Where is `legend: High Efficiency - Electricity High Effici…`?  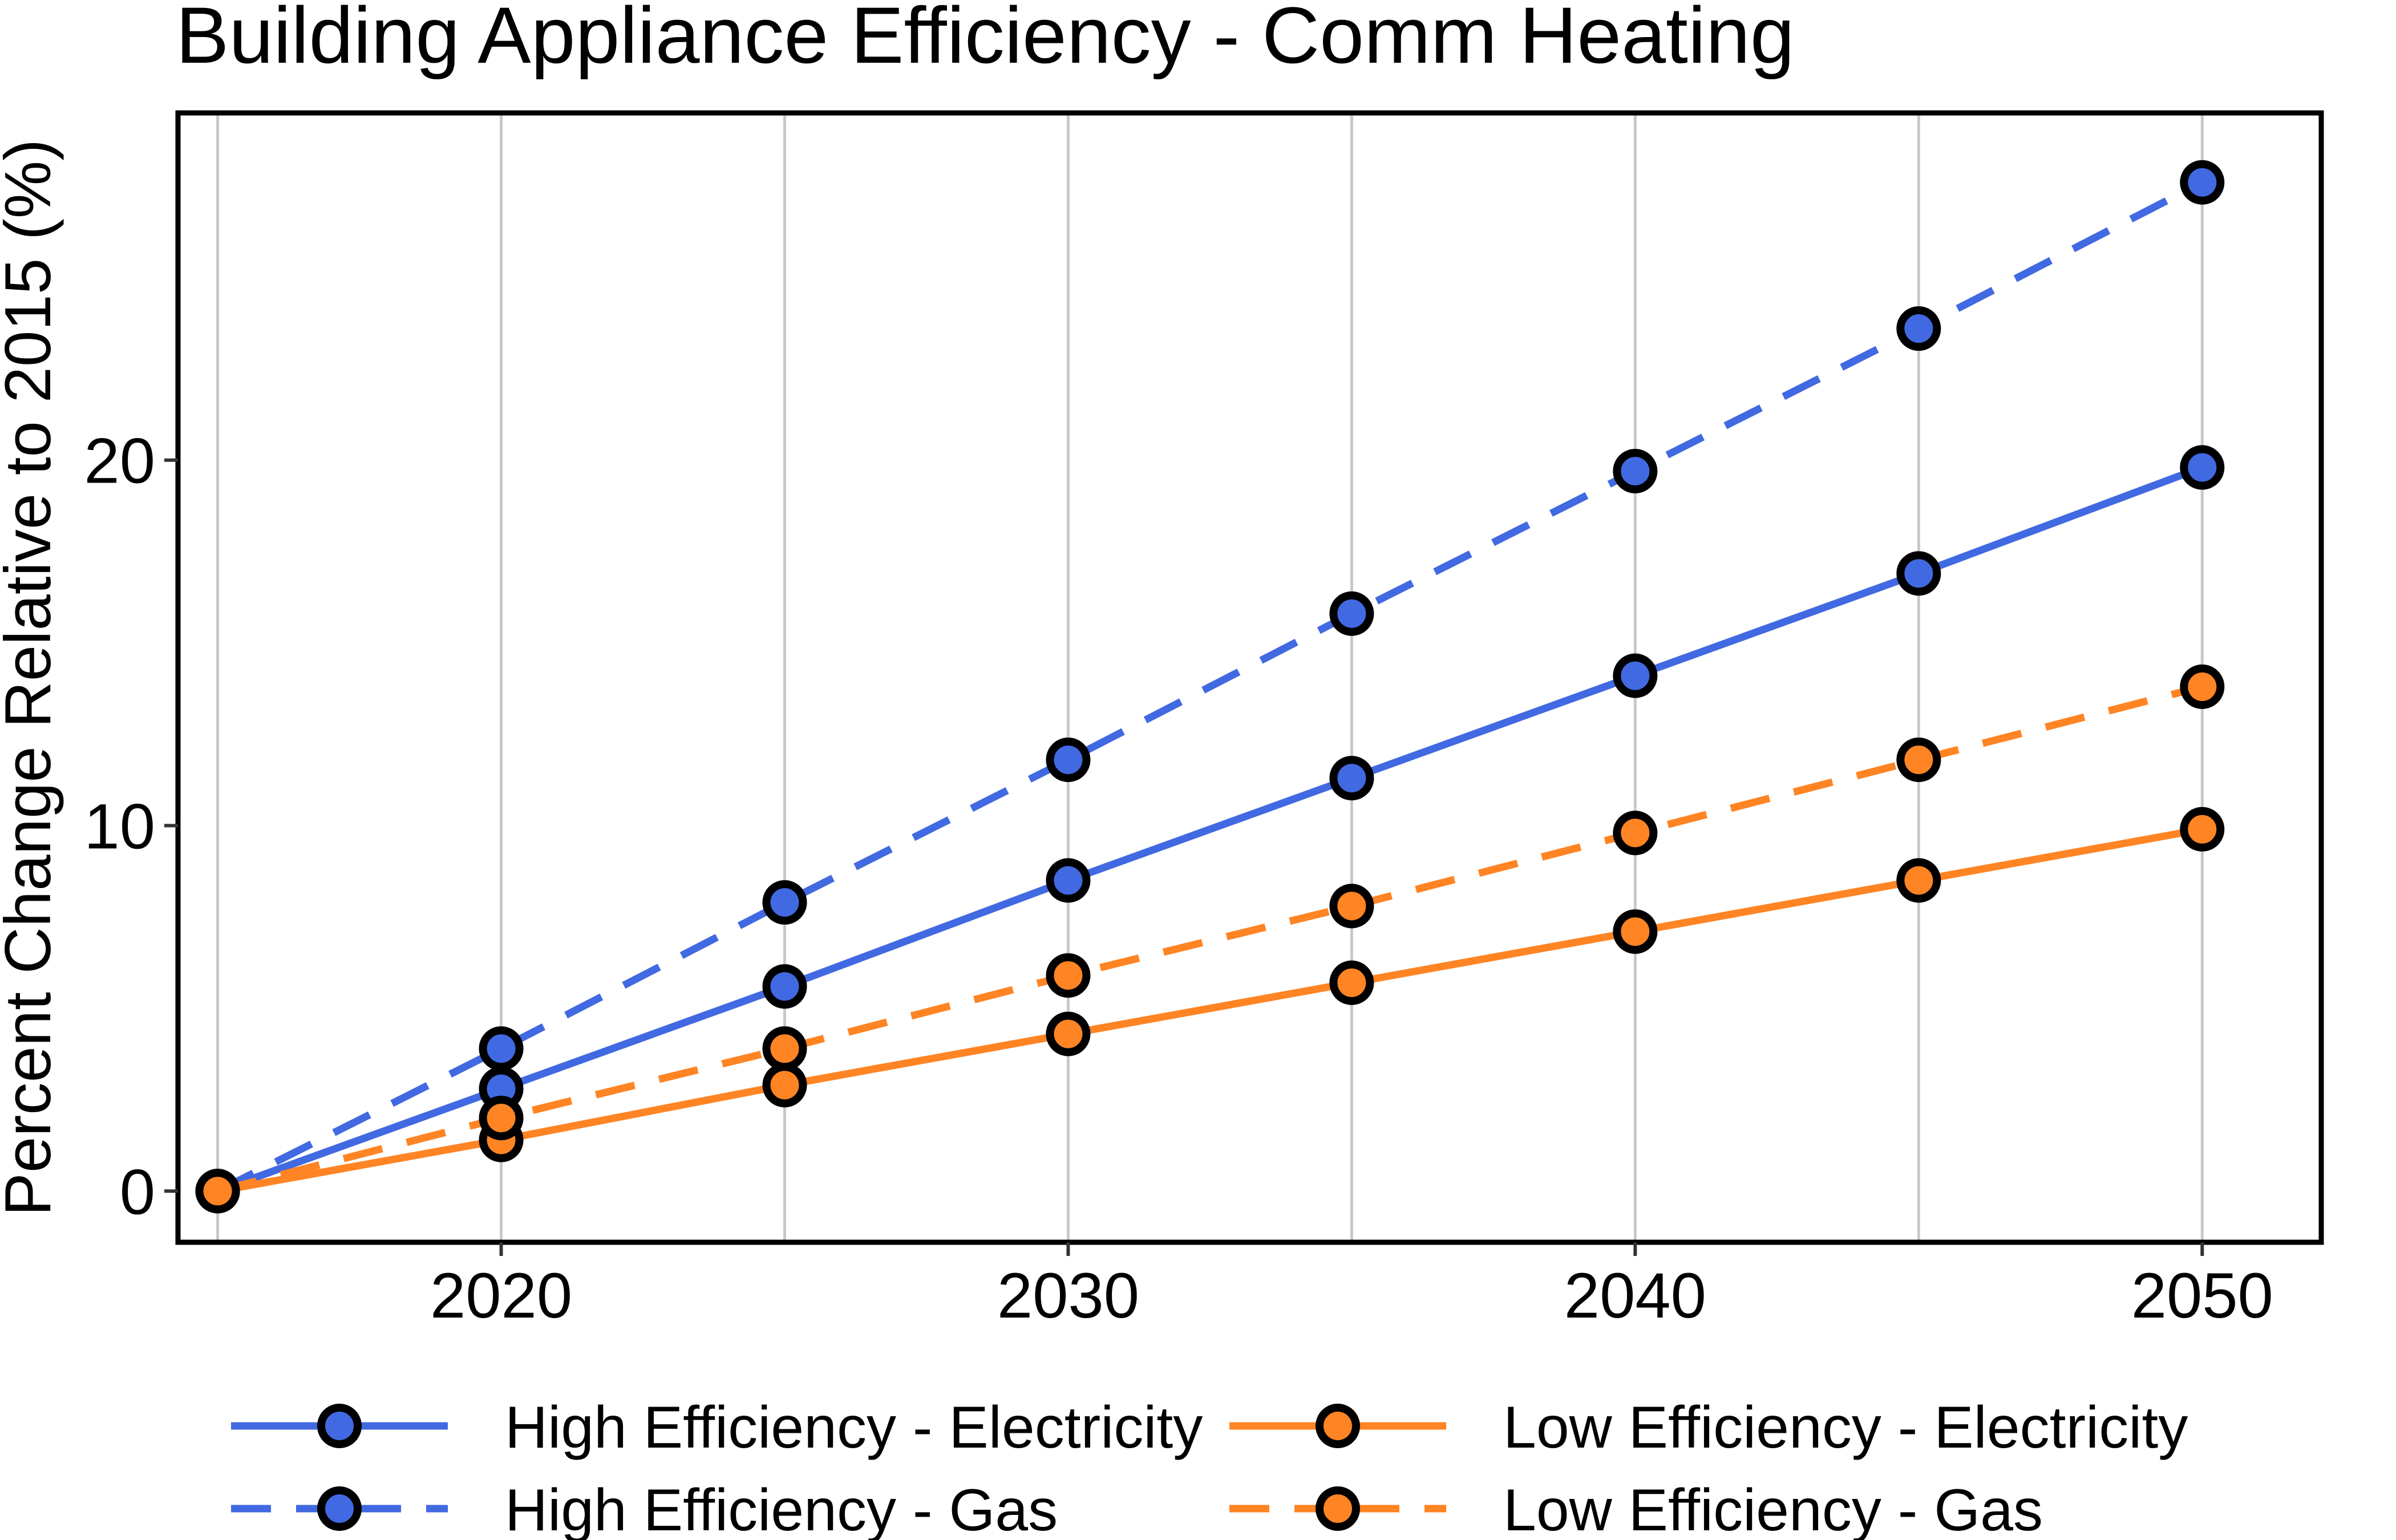 legend: High Efficiency - Electricity High Effici… is located at coordinates (1210, 1468).